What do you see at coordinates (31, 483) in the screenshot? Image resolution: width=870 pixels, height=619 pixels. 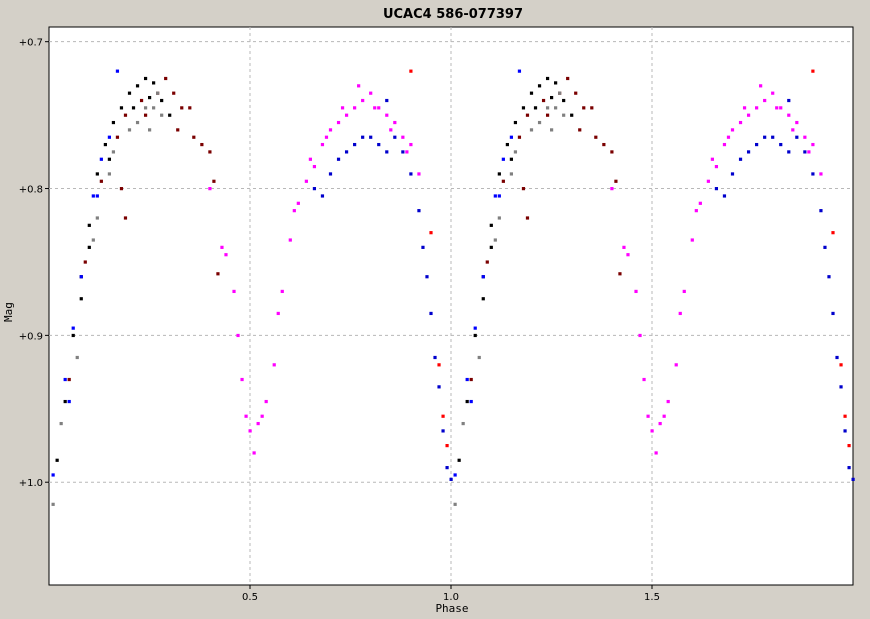 I see `y-tick-label: +1.0` at bounding box center [31, 483].